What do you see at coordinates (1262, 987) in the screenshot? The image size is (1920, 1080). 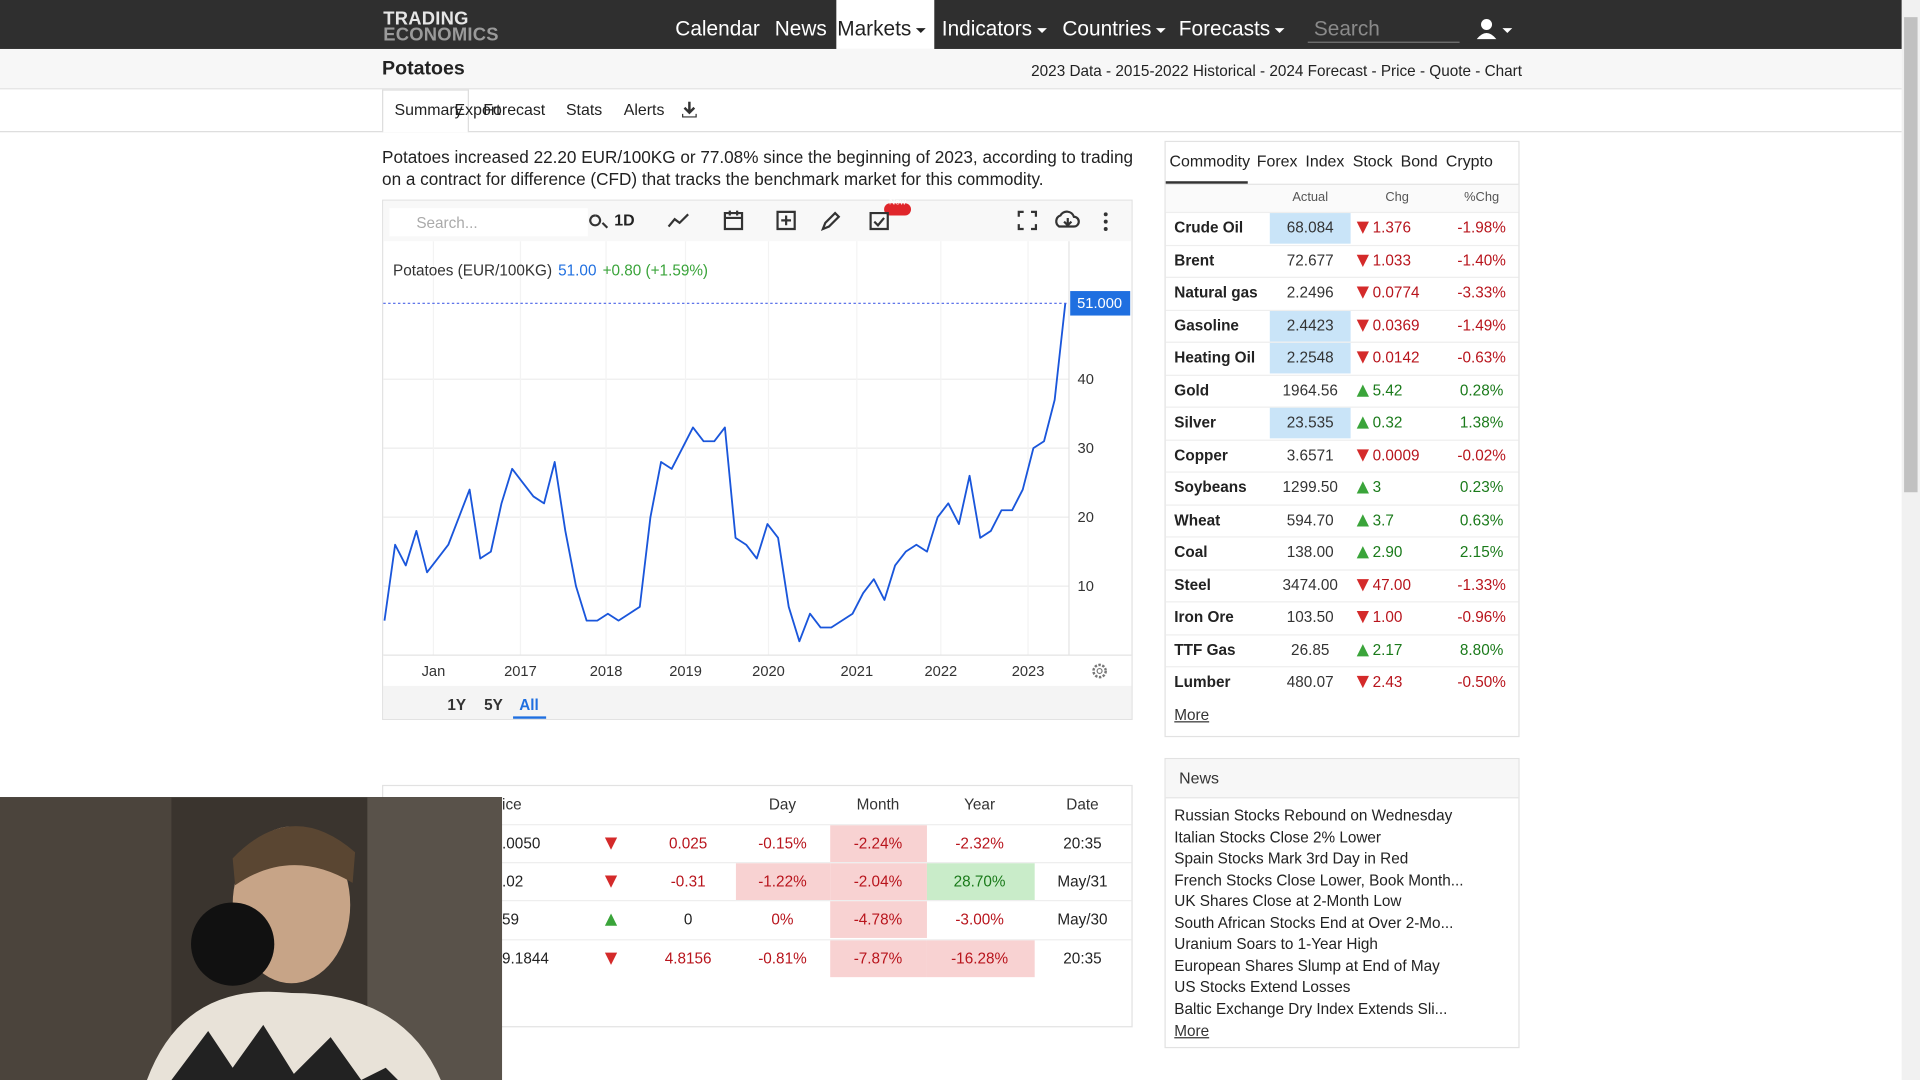 I see `news-item: US Stocks Extend Losses` at bounding box center [1262, 987].